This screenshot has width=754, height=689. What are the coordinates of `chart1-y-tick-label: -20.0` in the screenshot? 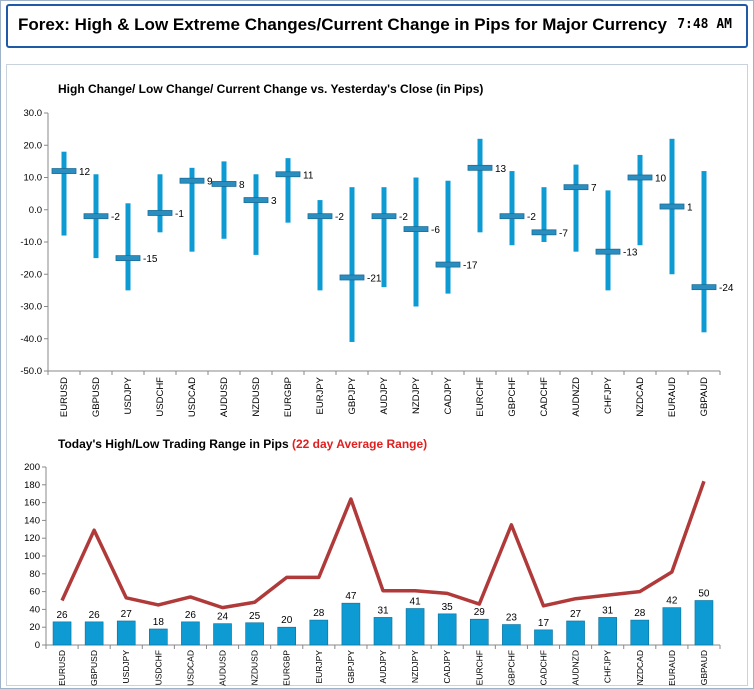 It's located at (31, 274).